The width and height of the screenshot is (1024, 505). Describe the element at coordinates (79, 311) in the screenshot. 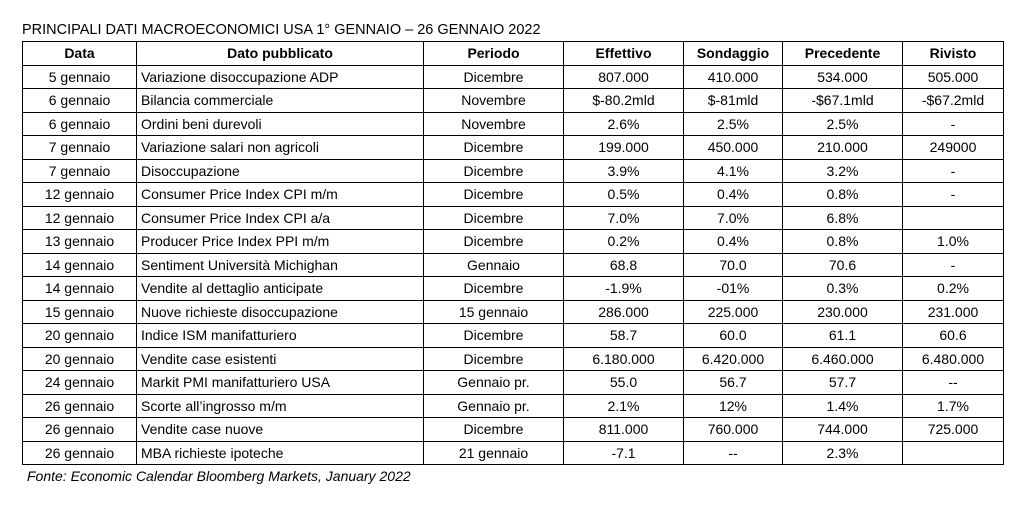

I see `cell-data: 15 gennaio` at that location.